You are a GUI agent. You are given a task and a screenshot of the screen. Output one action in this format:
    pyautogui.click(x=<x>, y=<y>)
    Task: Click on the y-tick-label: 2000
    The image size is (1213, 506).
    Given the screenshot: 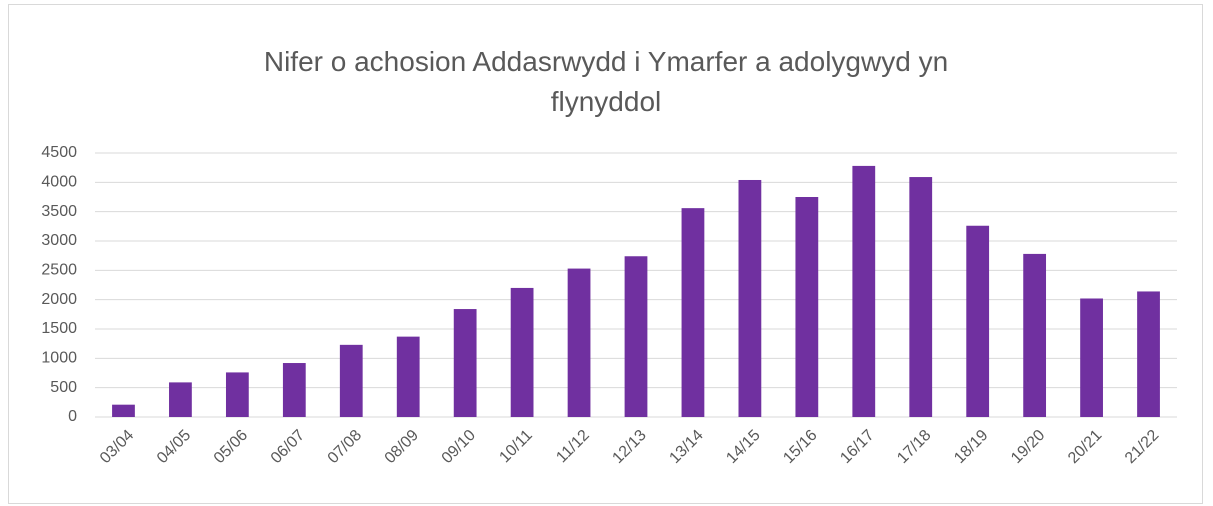 What is the action you would take?
    pyautogui.click(x=59, y=299)
    